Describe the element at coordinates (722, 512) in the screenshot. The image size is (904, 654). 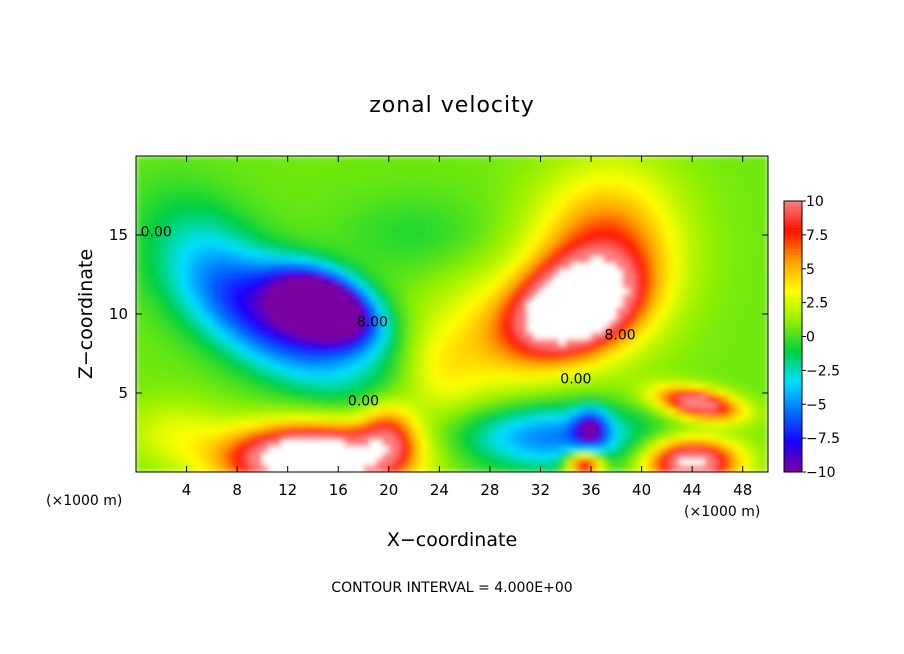
I see `x-units-right: (×1000 m)` at that location.